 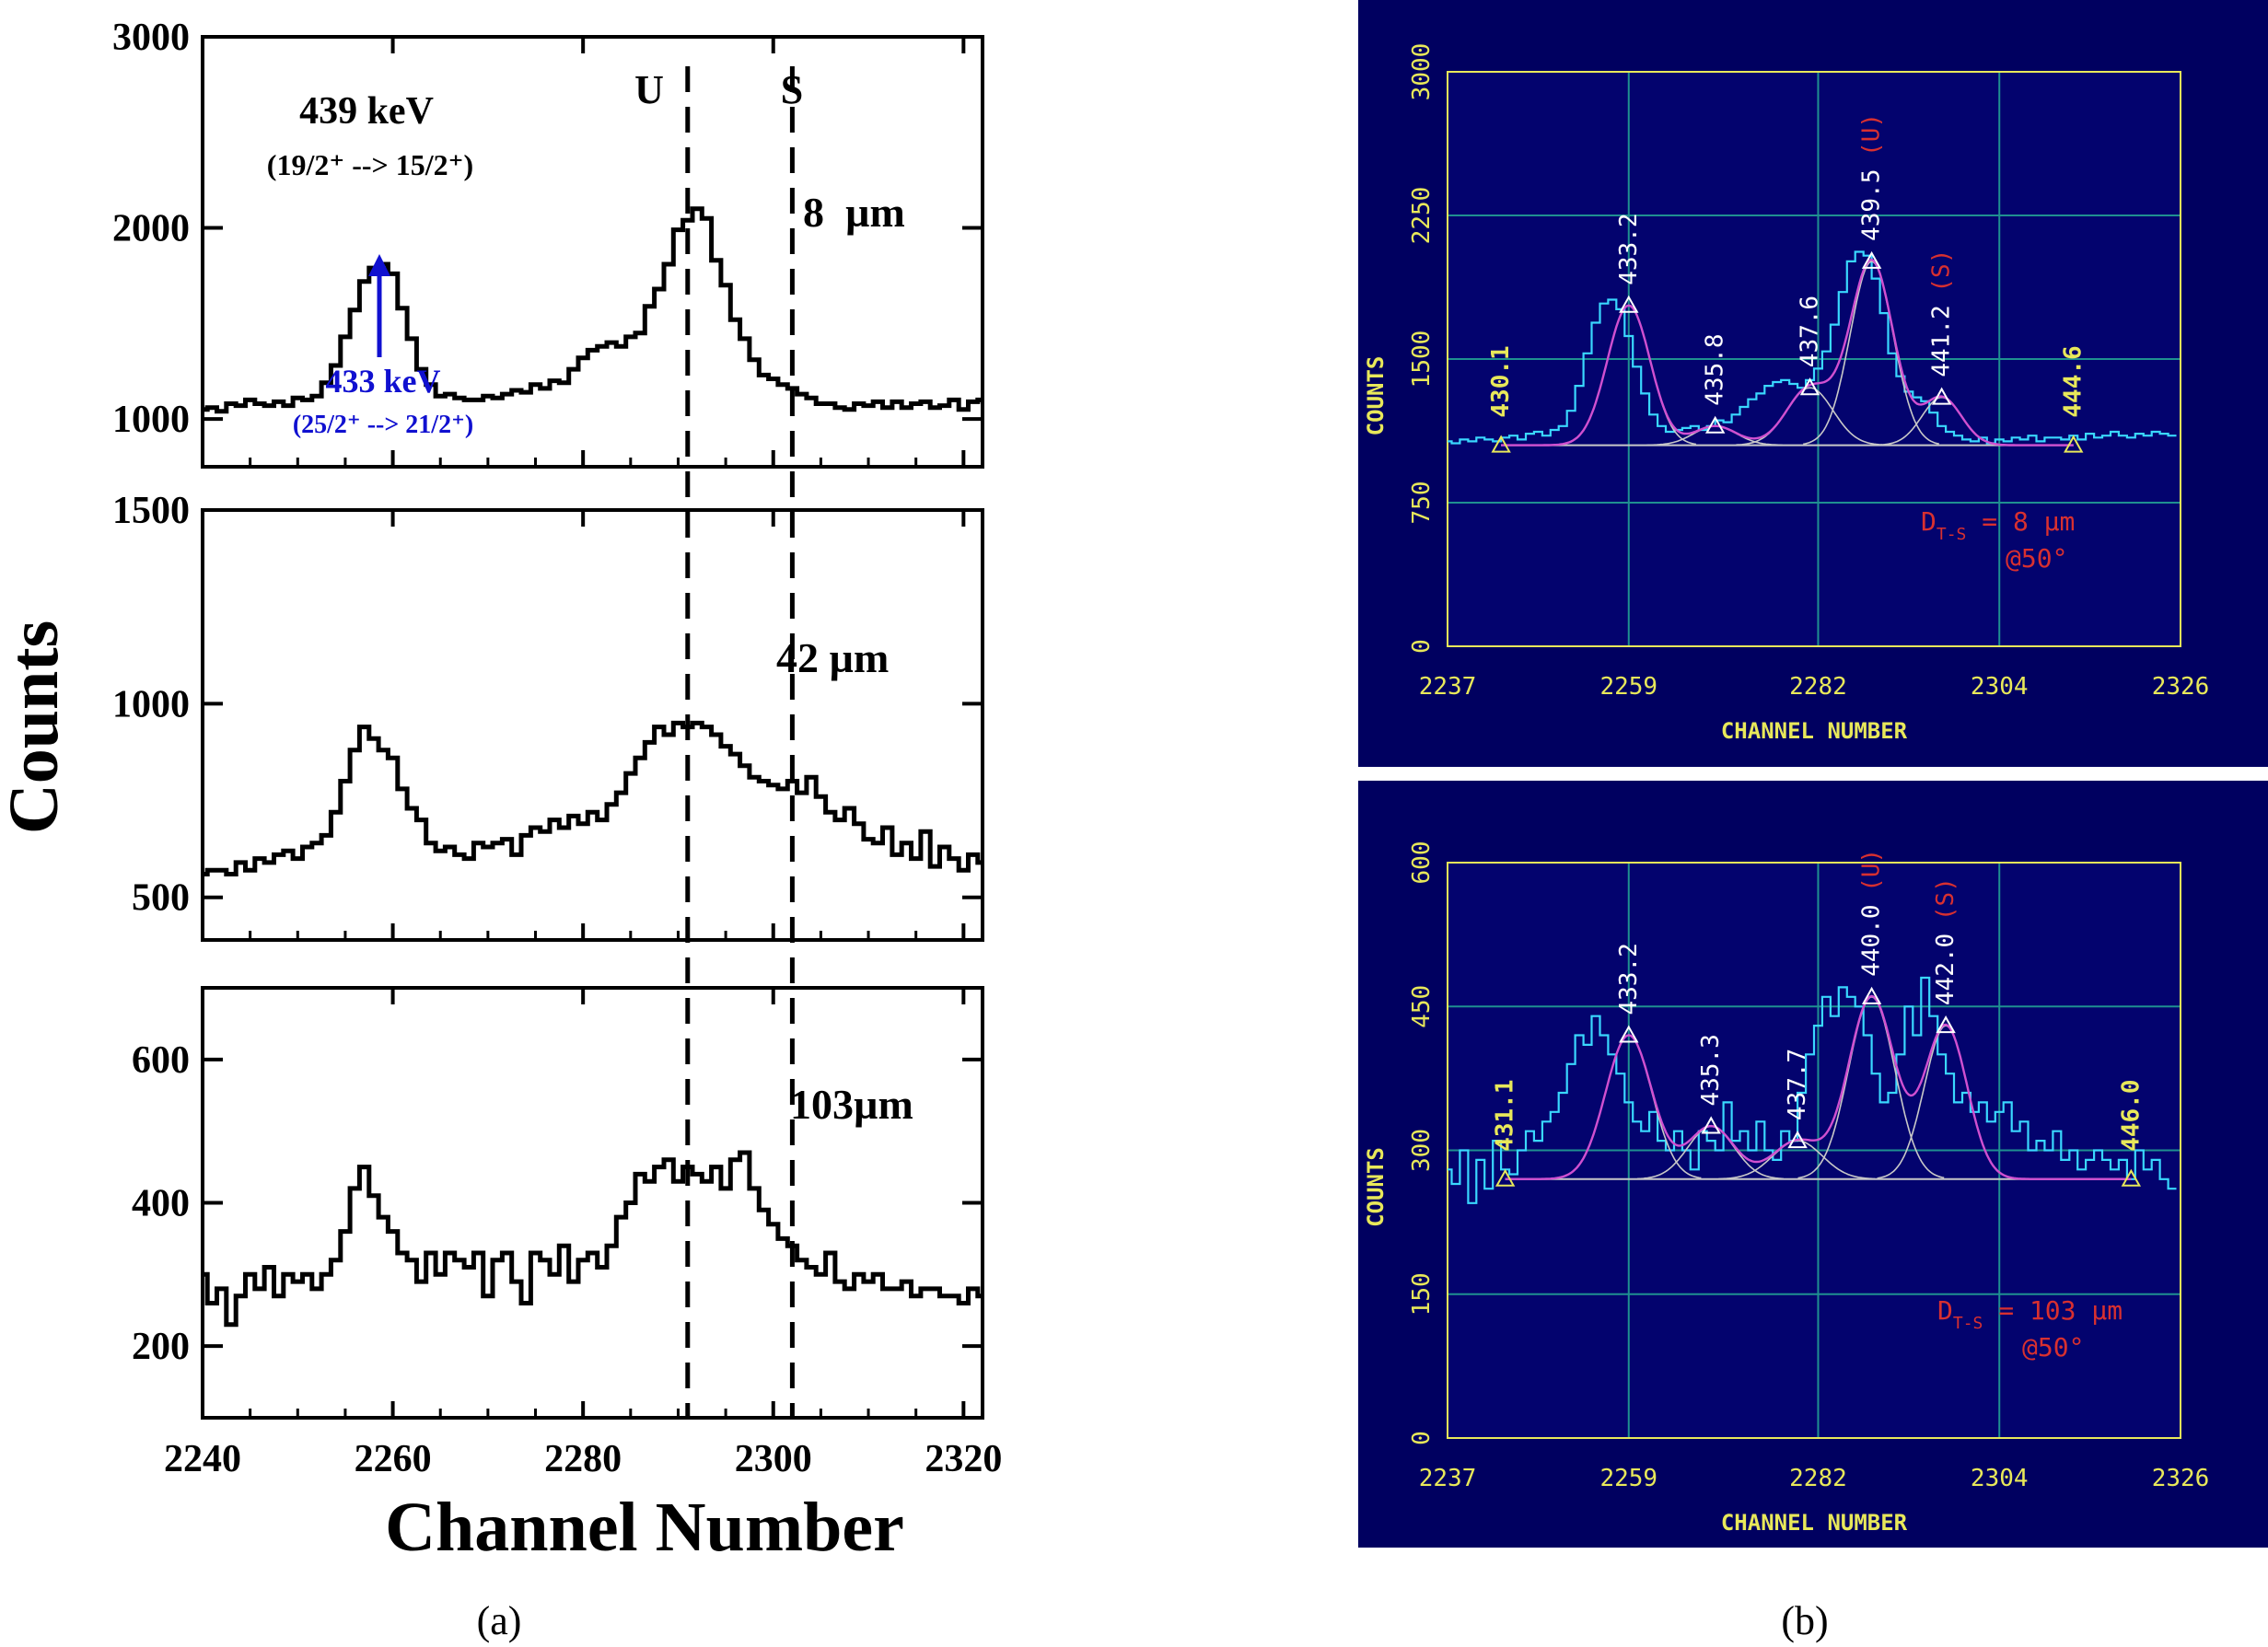 What do you see at coordinates (151, 38) in the screenshot?
I see `chart-a-ytick-label: 3000` at bounding box center [151, 38].